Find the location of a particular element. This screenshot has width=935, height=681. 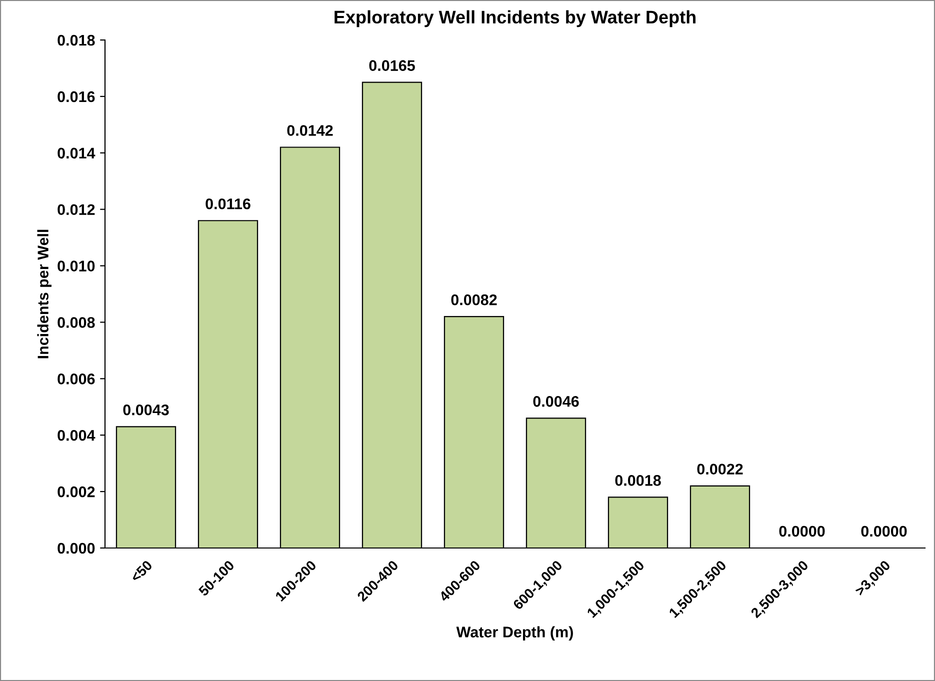

y-axis-title: Incidents per Well is located at coordinates (44, 294).